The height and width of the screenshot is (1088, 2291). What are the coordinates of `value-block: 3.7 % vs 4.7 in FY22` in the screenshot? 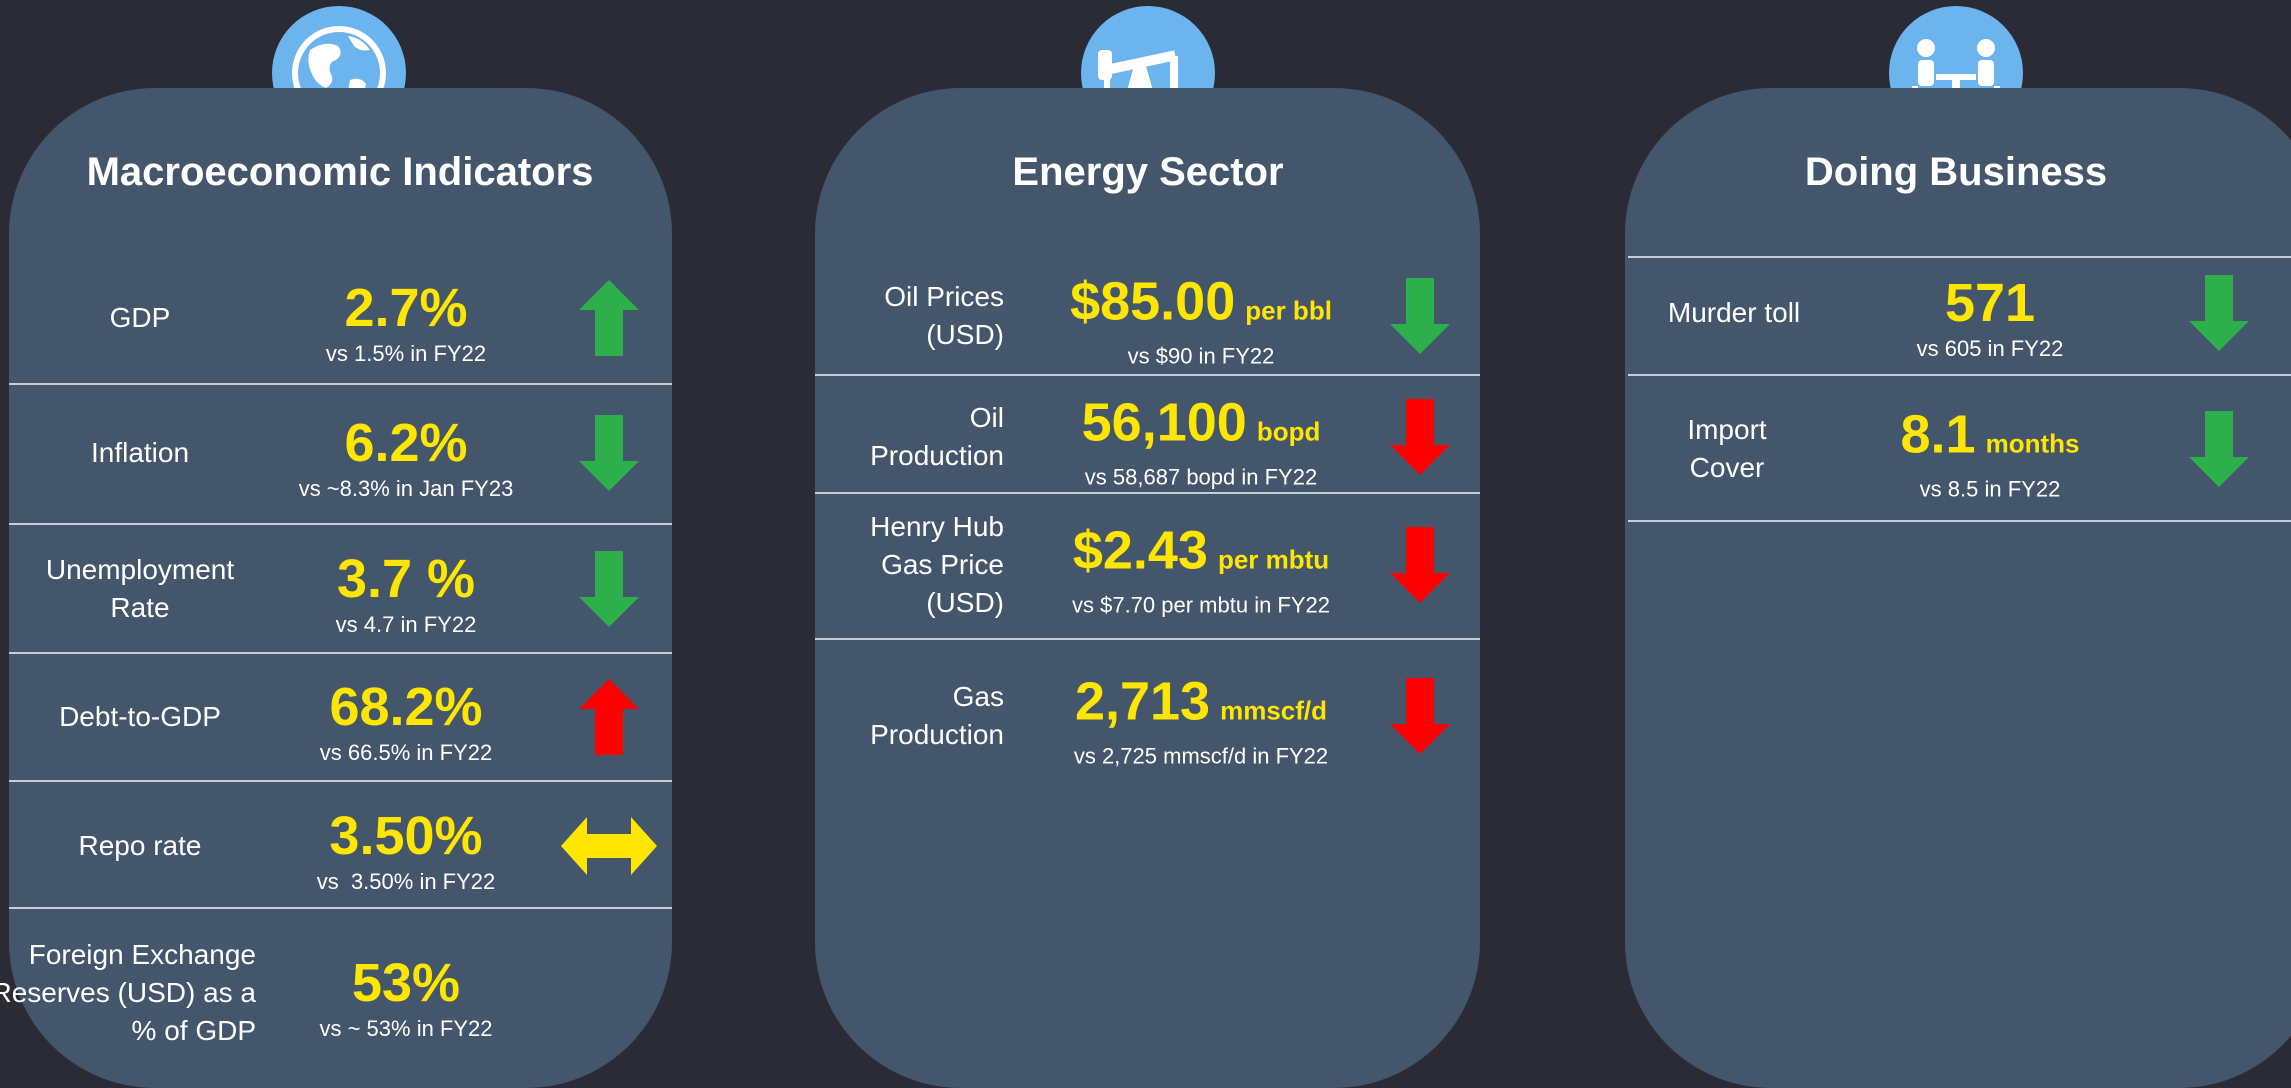 It's located at (406, 595).